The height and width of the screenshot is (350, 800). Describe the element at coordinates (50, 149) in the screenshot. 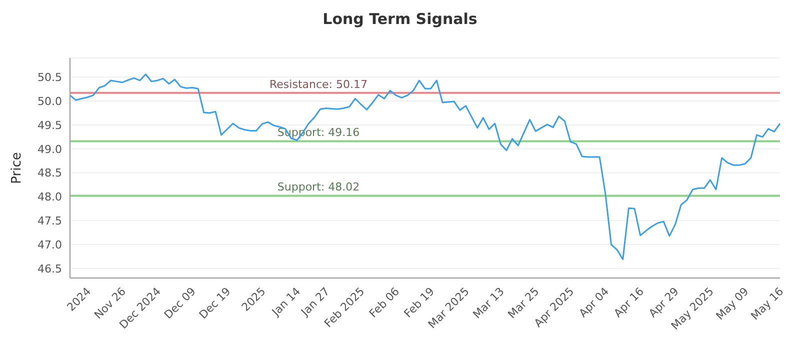

I see `y-tick-label: 49.0` at that location.